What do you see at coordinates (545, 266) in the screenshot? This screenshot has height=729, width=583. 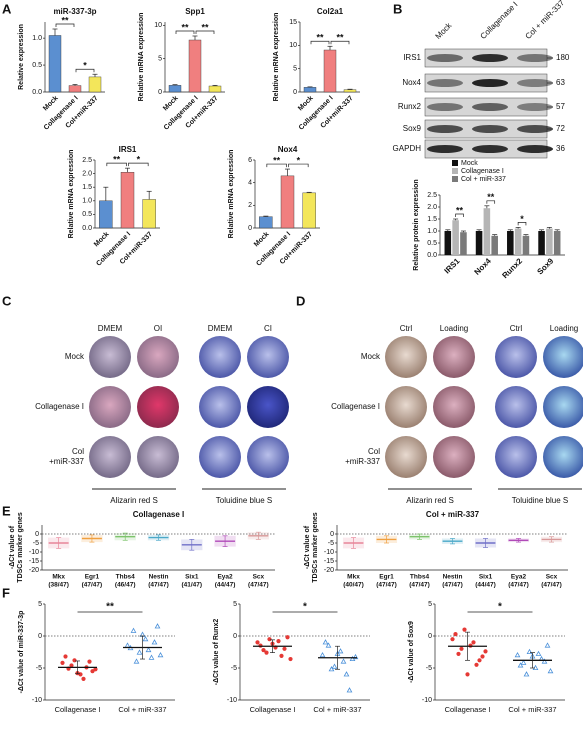 I see `x-tick-label: Sox9` at bounding box center [545, 266].